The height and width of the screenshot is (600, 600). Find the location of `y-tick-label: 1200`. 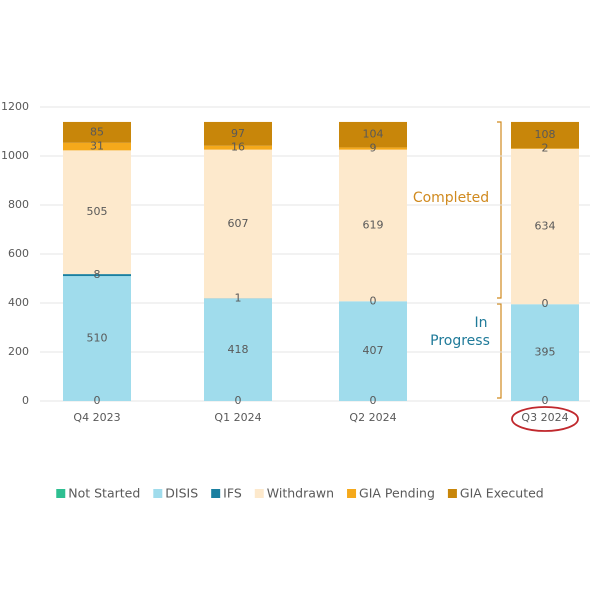

y-tick-label: 1200 is located at coordinates (15, 106).